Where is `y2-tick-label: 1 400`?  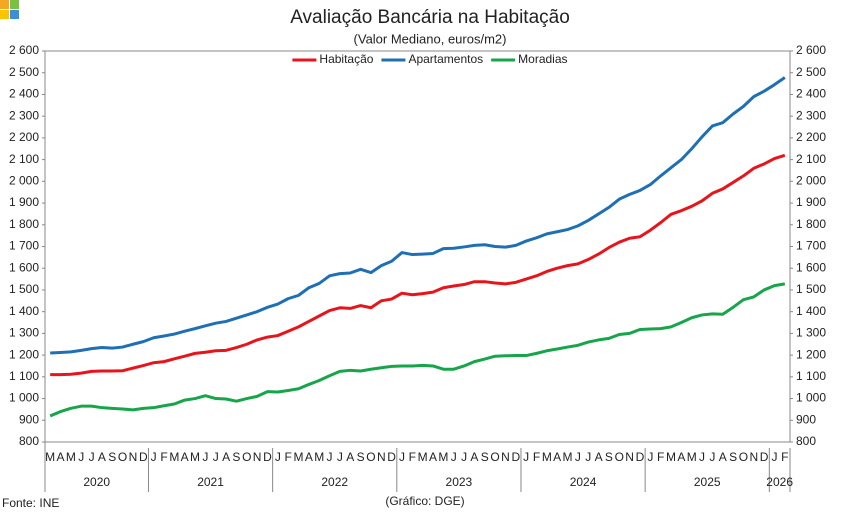 y2-tick-label: 1 400 is located at coordinates (811, 311).